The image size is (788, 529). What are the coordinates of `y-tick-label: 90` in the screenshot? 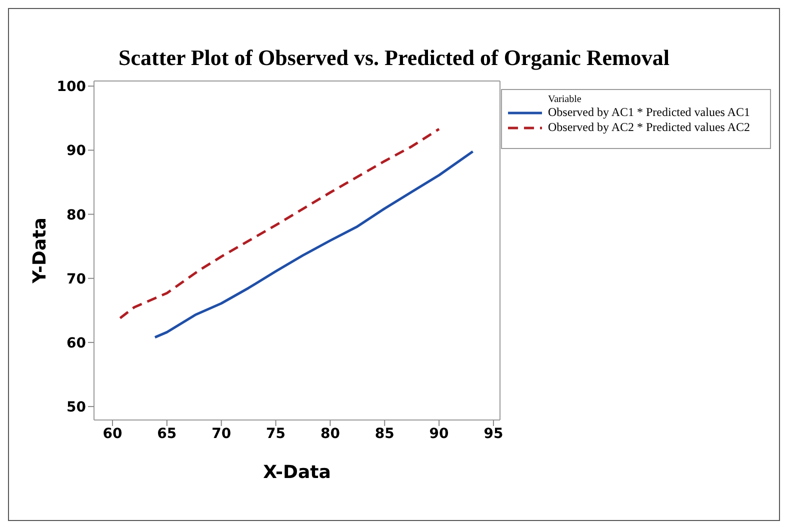 It's located at (76, 151).